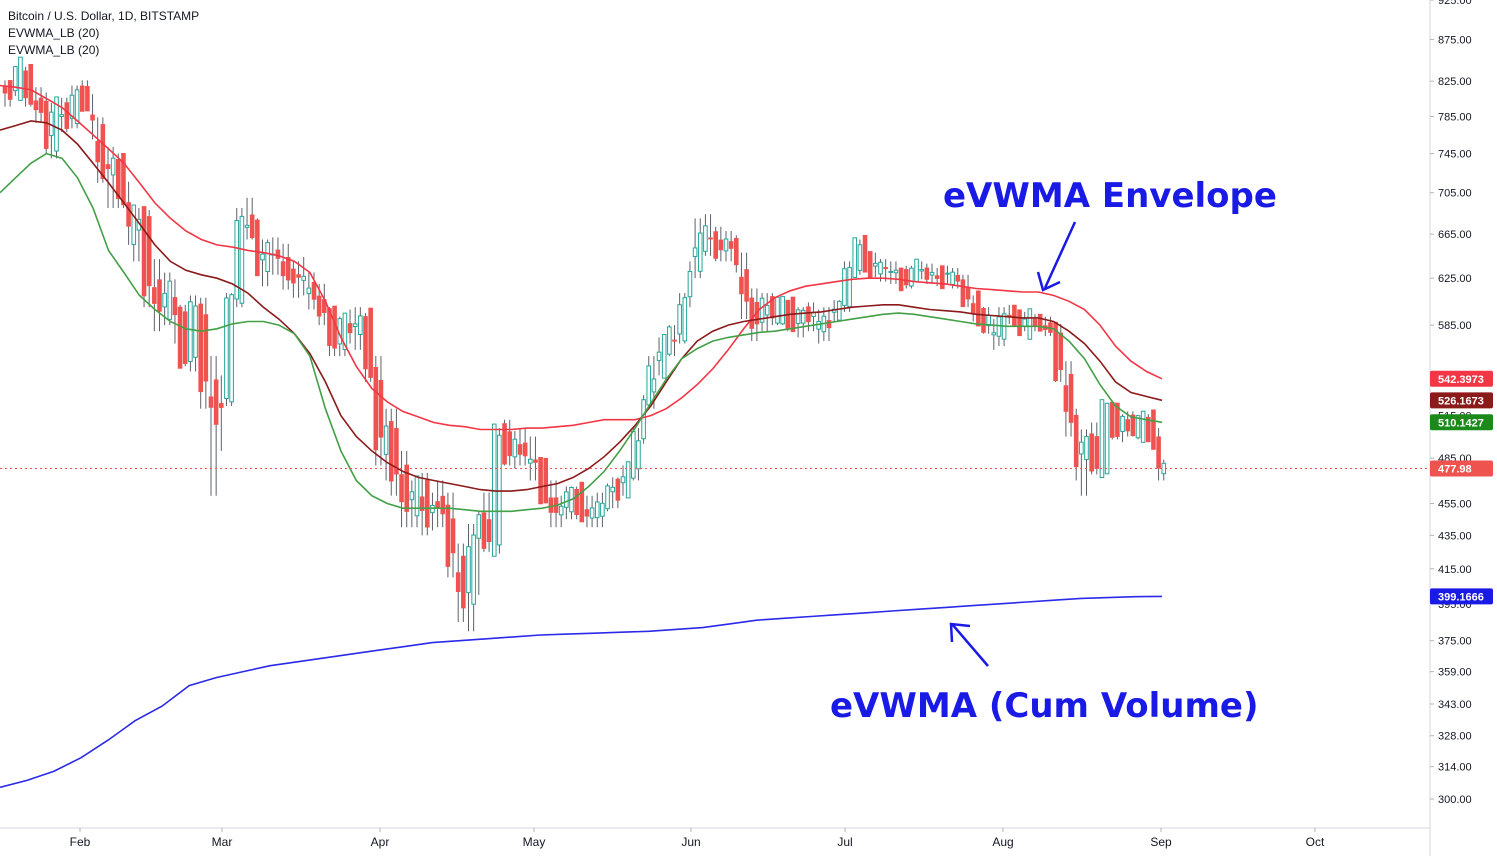 The height and width of the screenshot is (856, 1497). Describe the element at coordinates (1455, 326) in the screenshot. I see `y-tick-label: 585.00` at that location.